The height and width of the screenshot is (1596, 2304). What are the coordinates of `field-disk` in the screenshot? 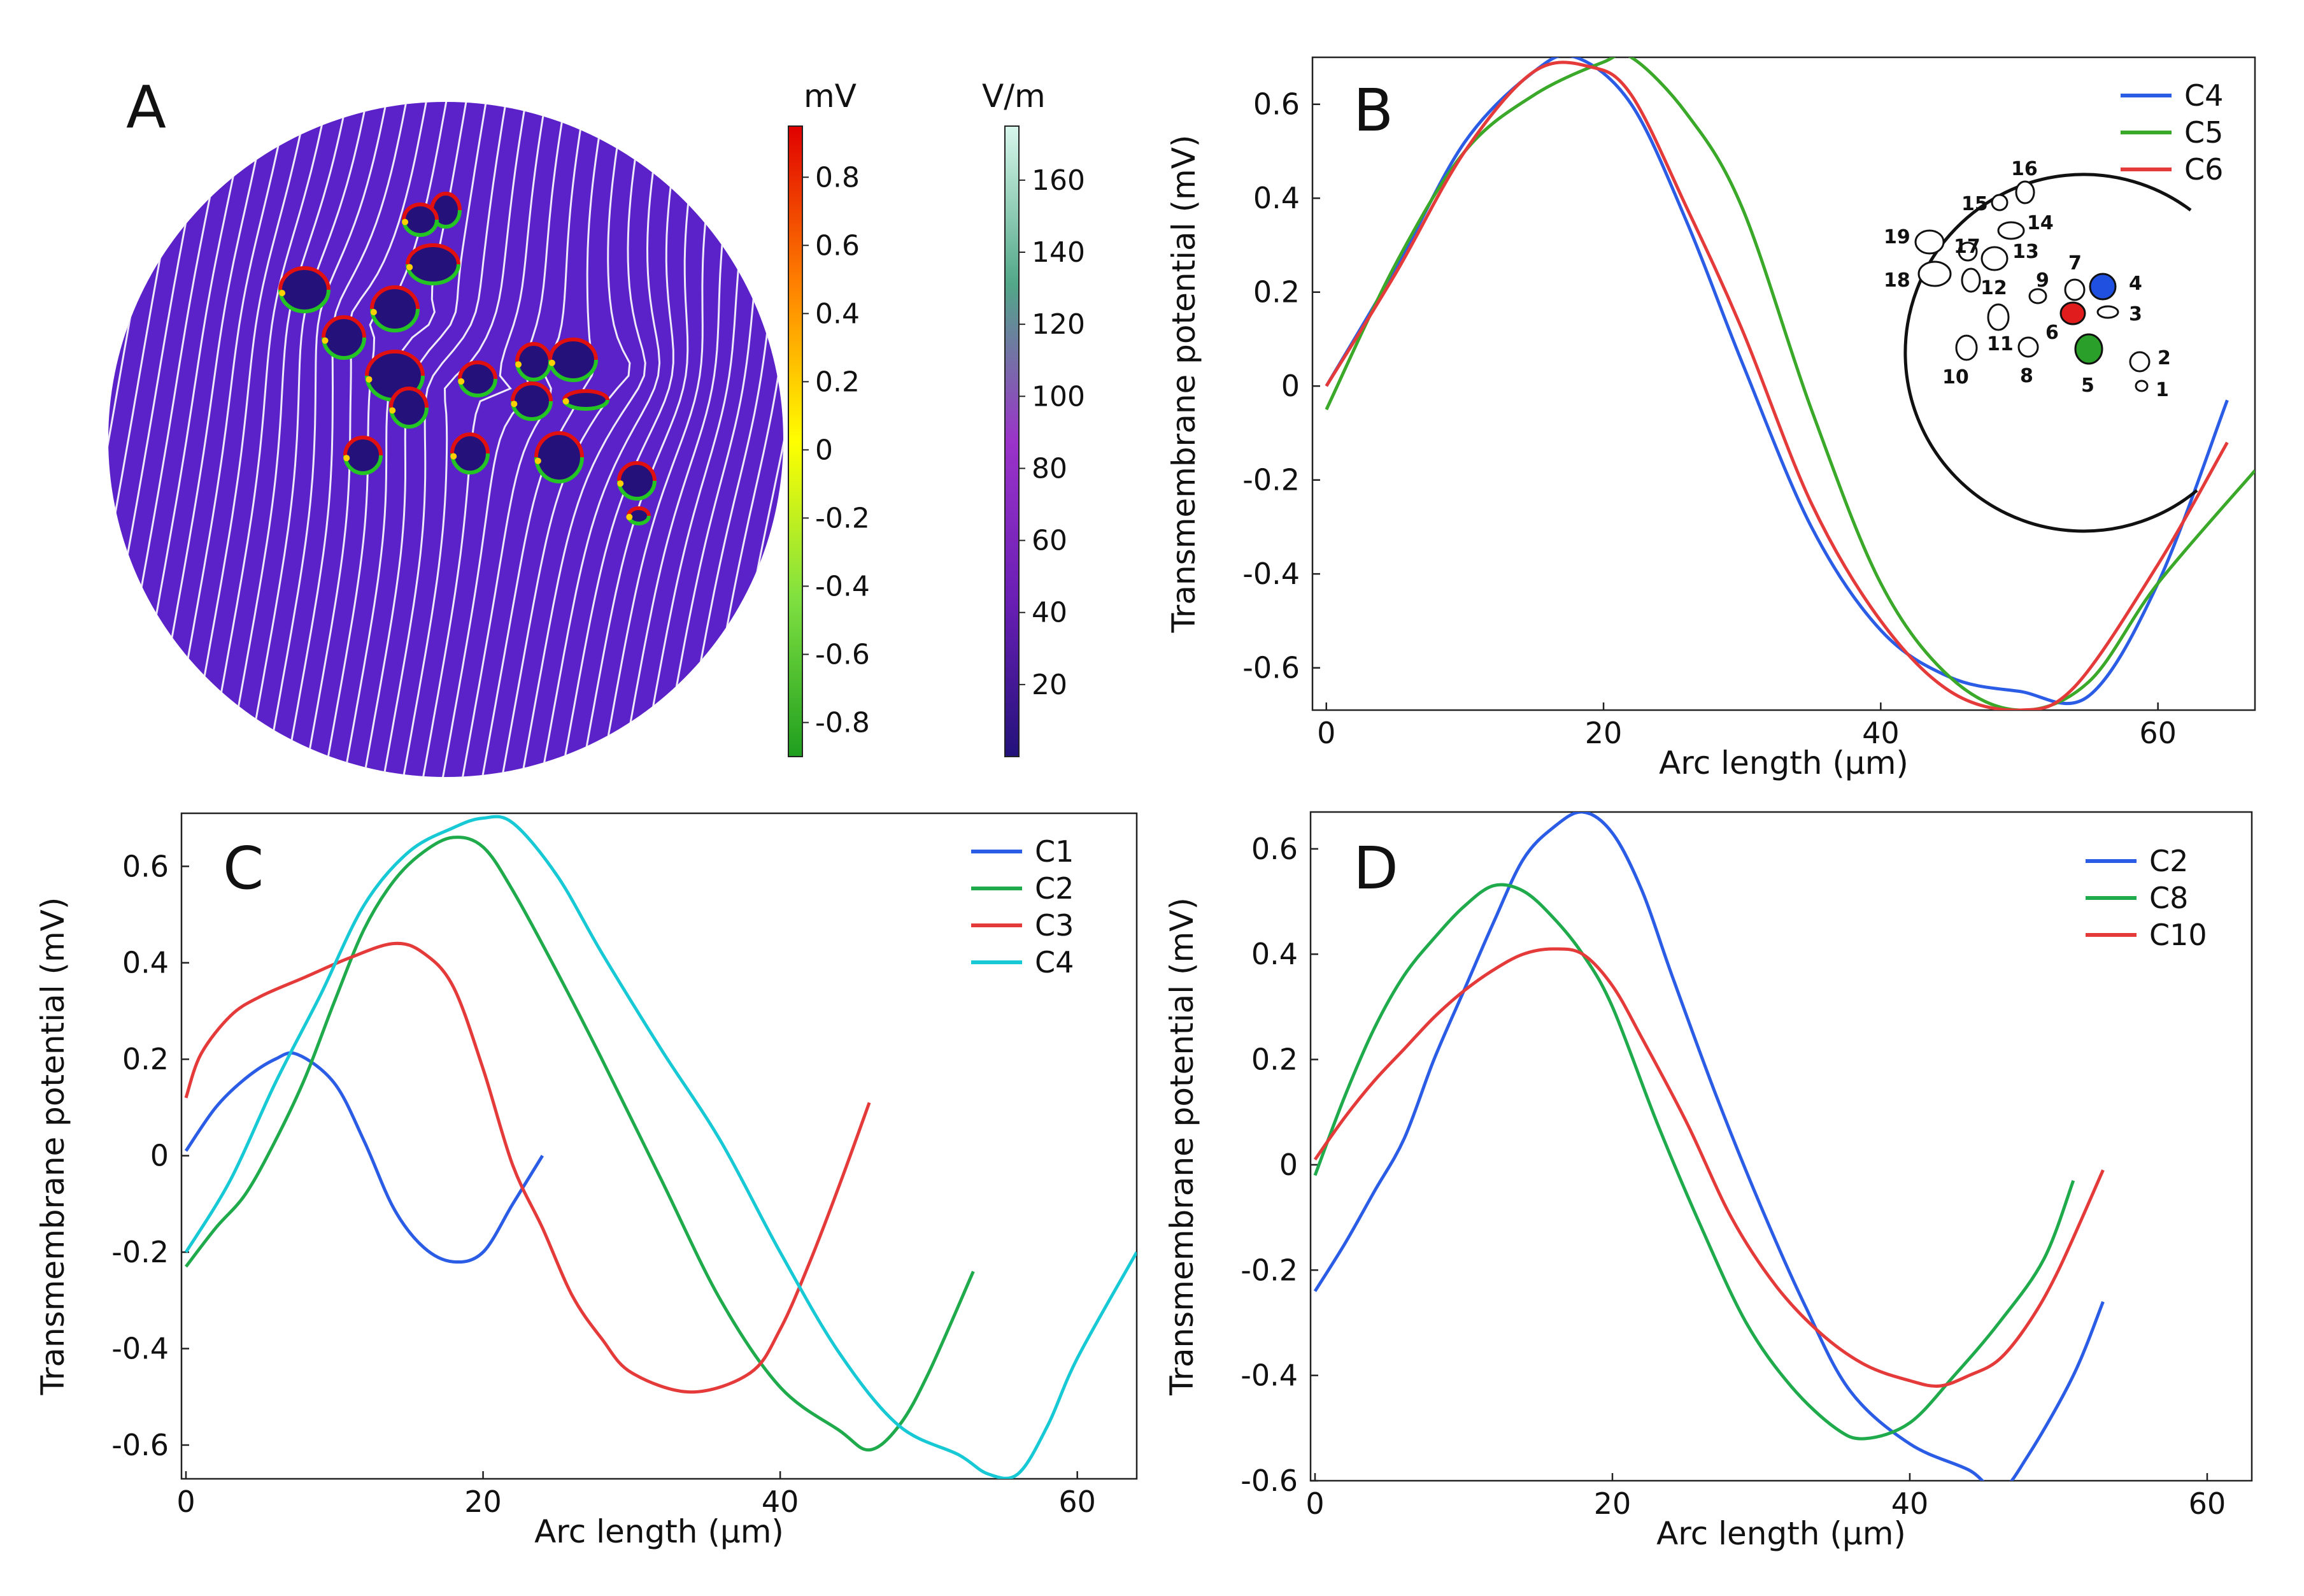 It's located at (445, 439).